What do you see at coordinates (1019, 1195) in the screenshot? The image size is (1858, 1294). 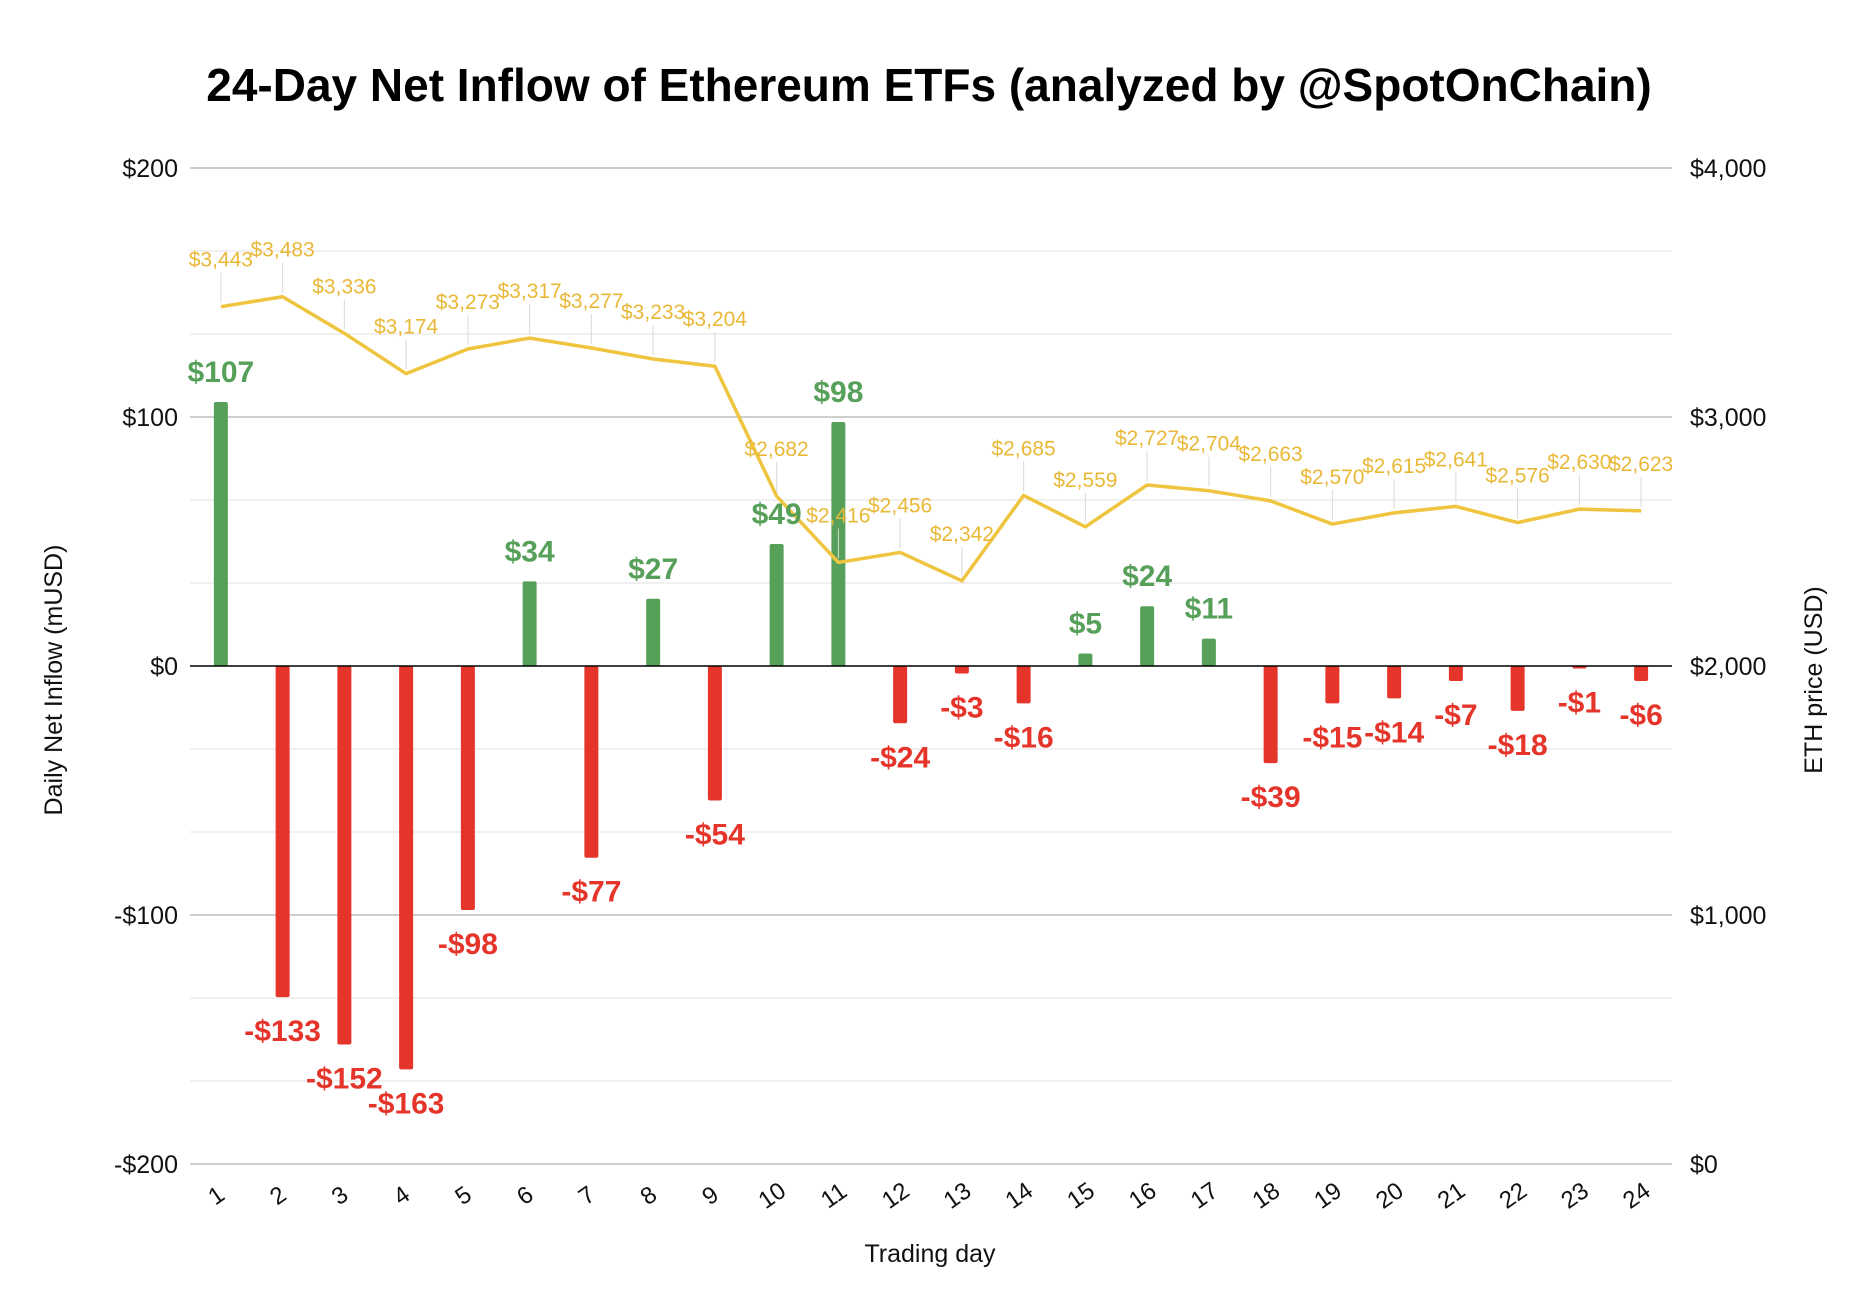 I see `x-tick-label: 14` at bounding box center [1019, 1195].